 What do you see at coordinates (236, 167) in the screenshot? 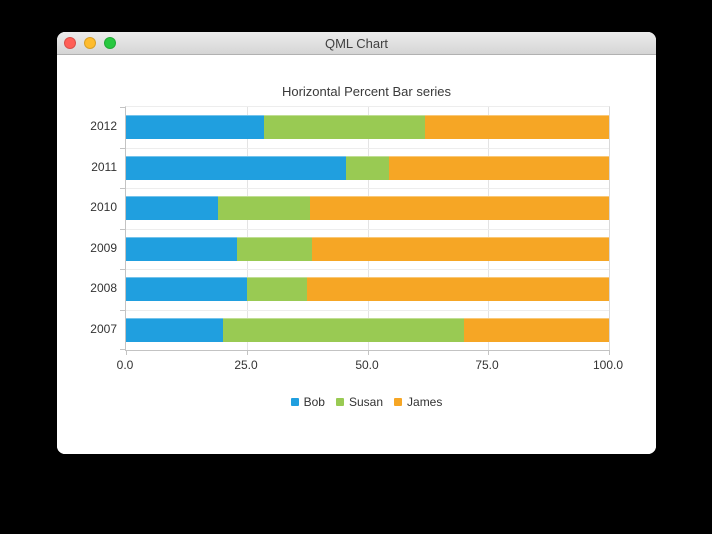
I see `bar-segment-bob-2011` at bounding box center [236, 167].